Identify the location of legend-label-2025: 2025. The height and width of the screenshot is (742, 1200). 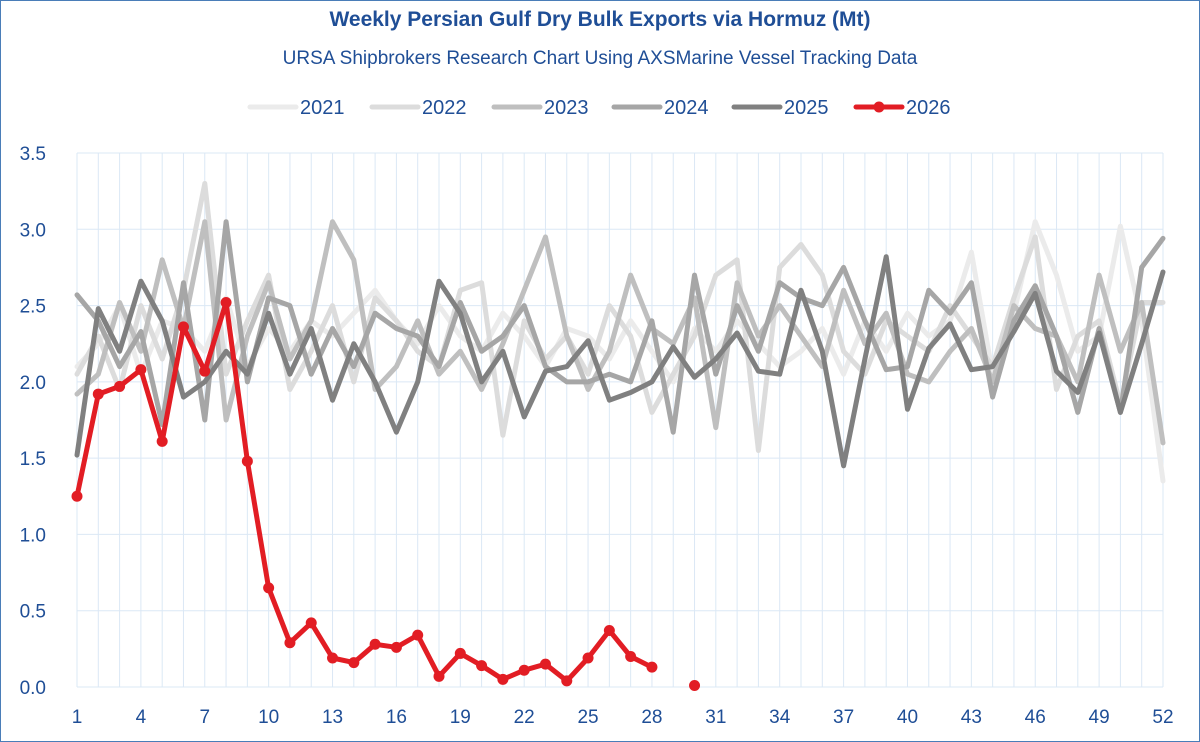
(806, 108).